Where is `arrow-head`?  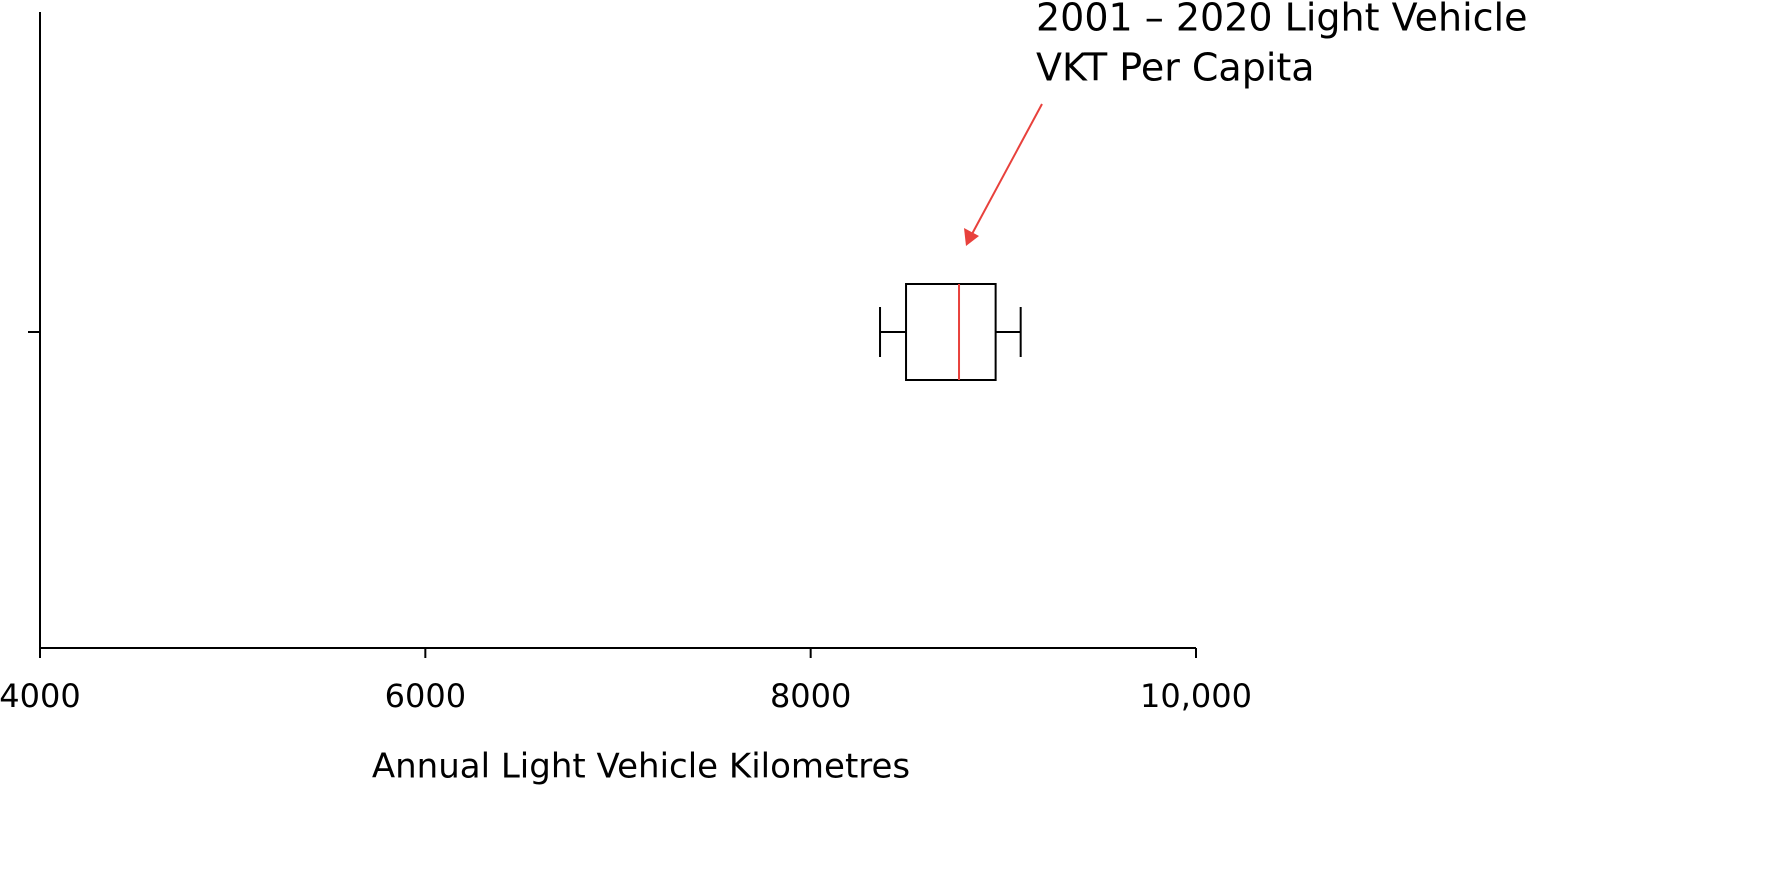
arrow-head is located at coordinates (971, 237).